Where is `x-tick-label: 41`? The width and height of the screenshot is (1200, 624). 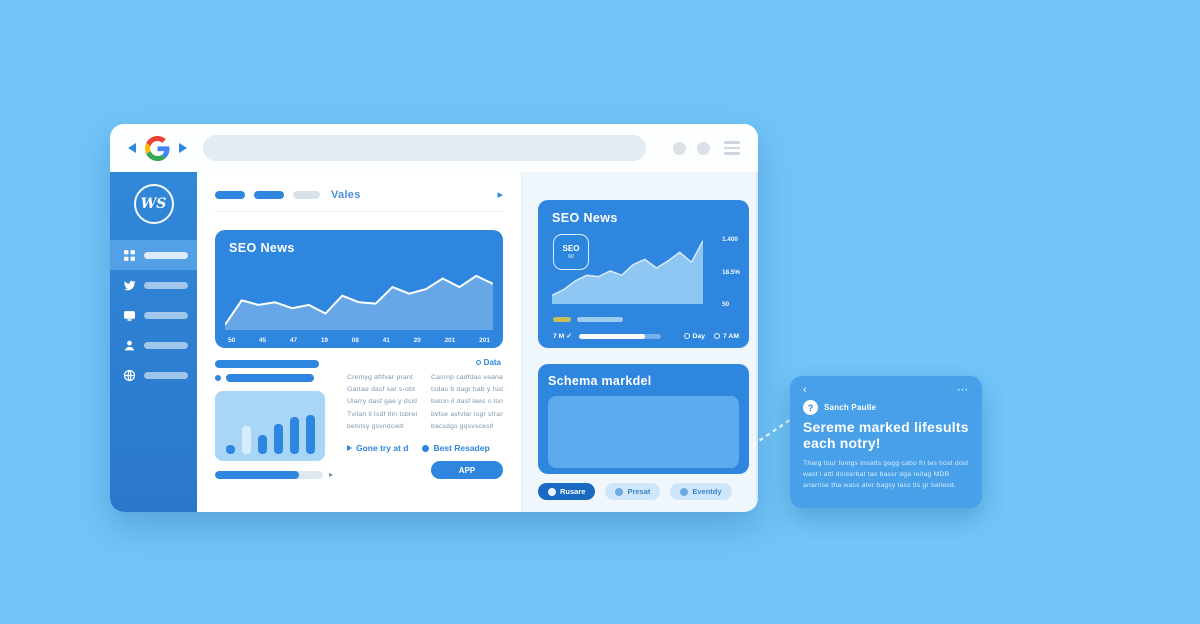 x-tick-label: 41 is located at coordinates (386, 340).